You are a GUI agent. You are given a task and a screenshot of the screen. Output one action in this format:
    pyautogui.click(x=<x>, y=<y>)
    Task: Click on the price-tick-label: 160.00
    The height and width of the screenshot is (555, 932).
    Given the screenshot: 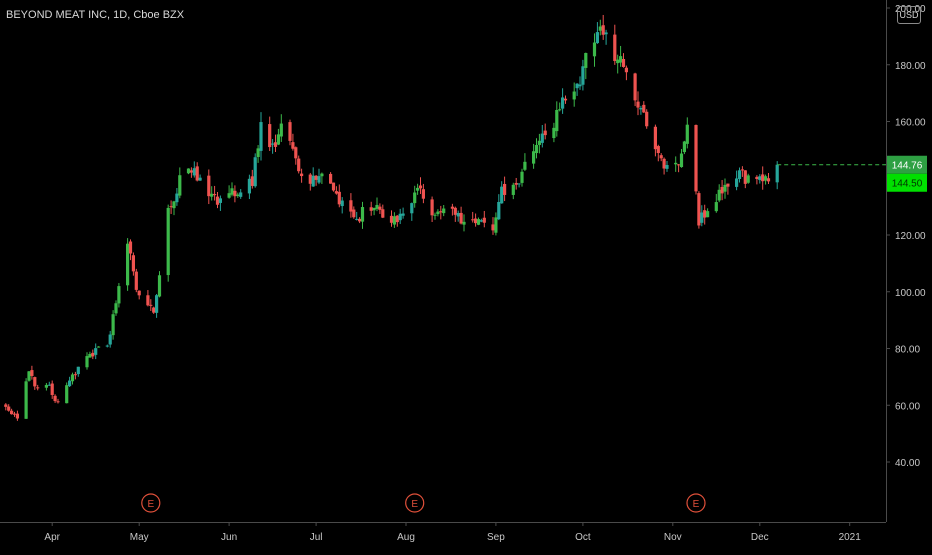 What is the action you would take?
    pyautogui.click(x=910, y=123)
    